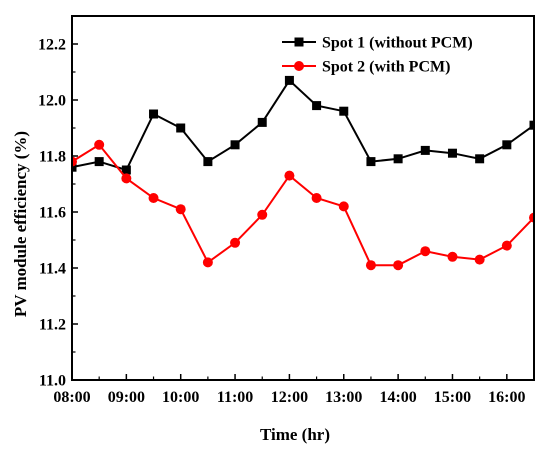 The image size is (550, 452). I want to click on x-tick-label: 13:00, so click(343, 397).